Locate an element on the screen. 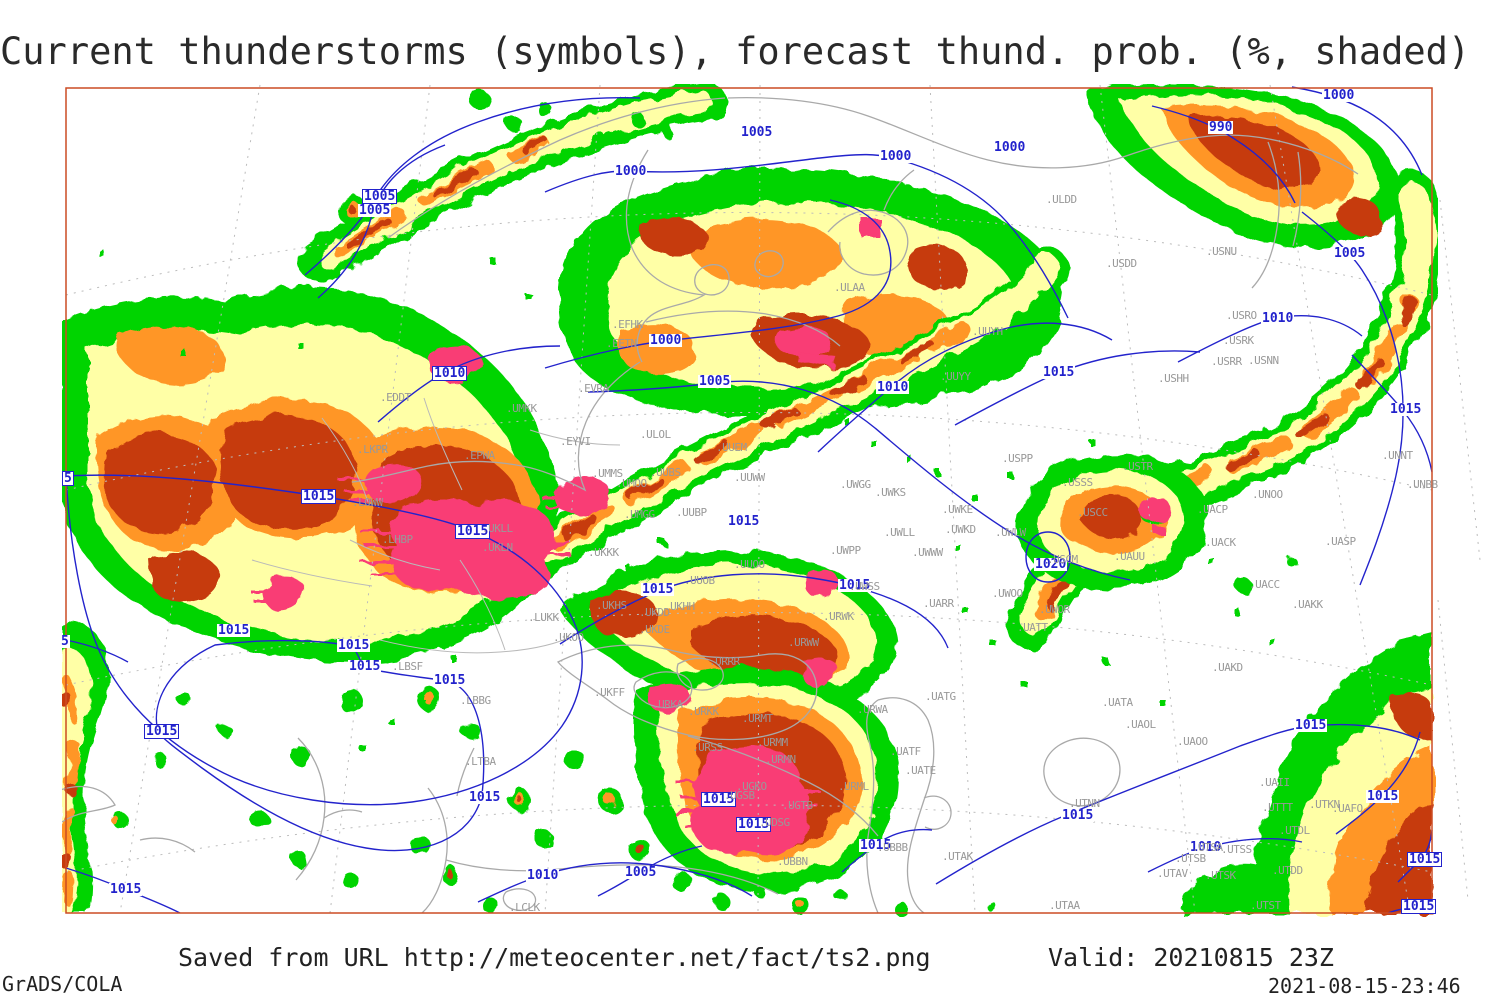 This screenshot has width=1500, height=1000. station-label: .UNBB is located at coordinates (1422, 484).